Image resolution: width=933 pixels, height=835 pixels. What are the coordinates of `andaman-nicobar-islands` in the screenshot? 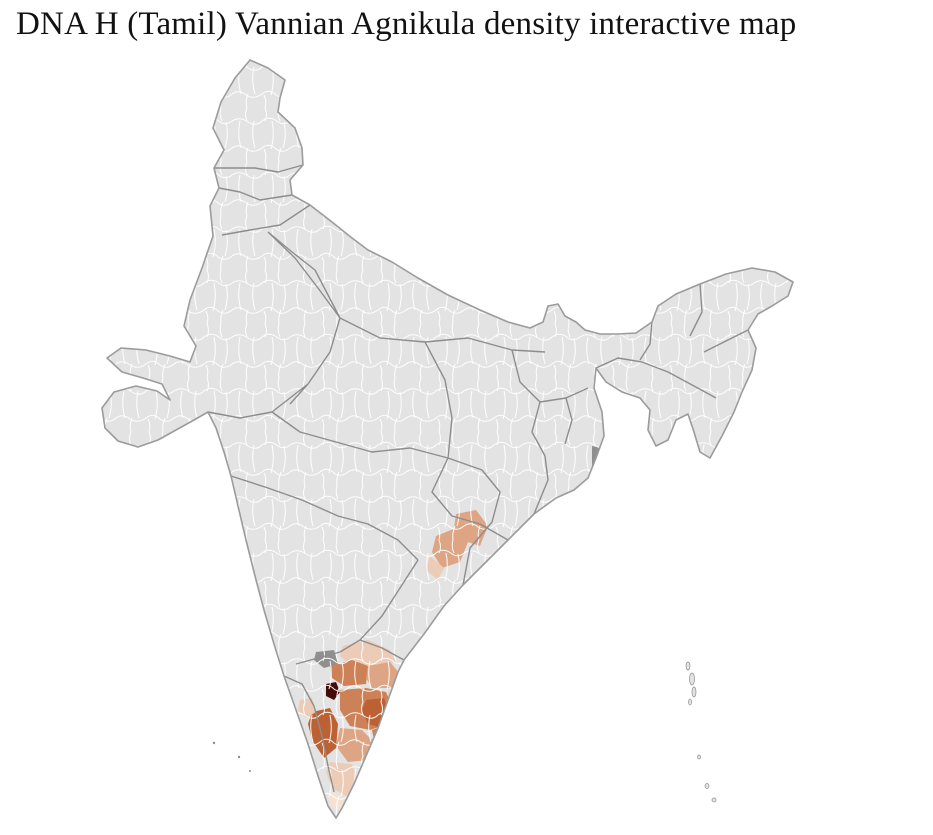 It's located at (701, 732).